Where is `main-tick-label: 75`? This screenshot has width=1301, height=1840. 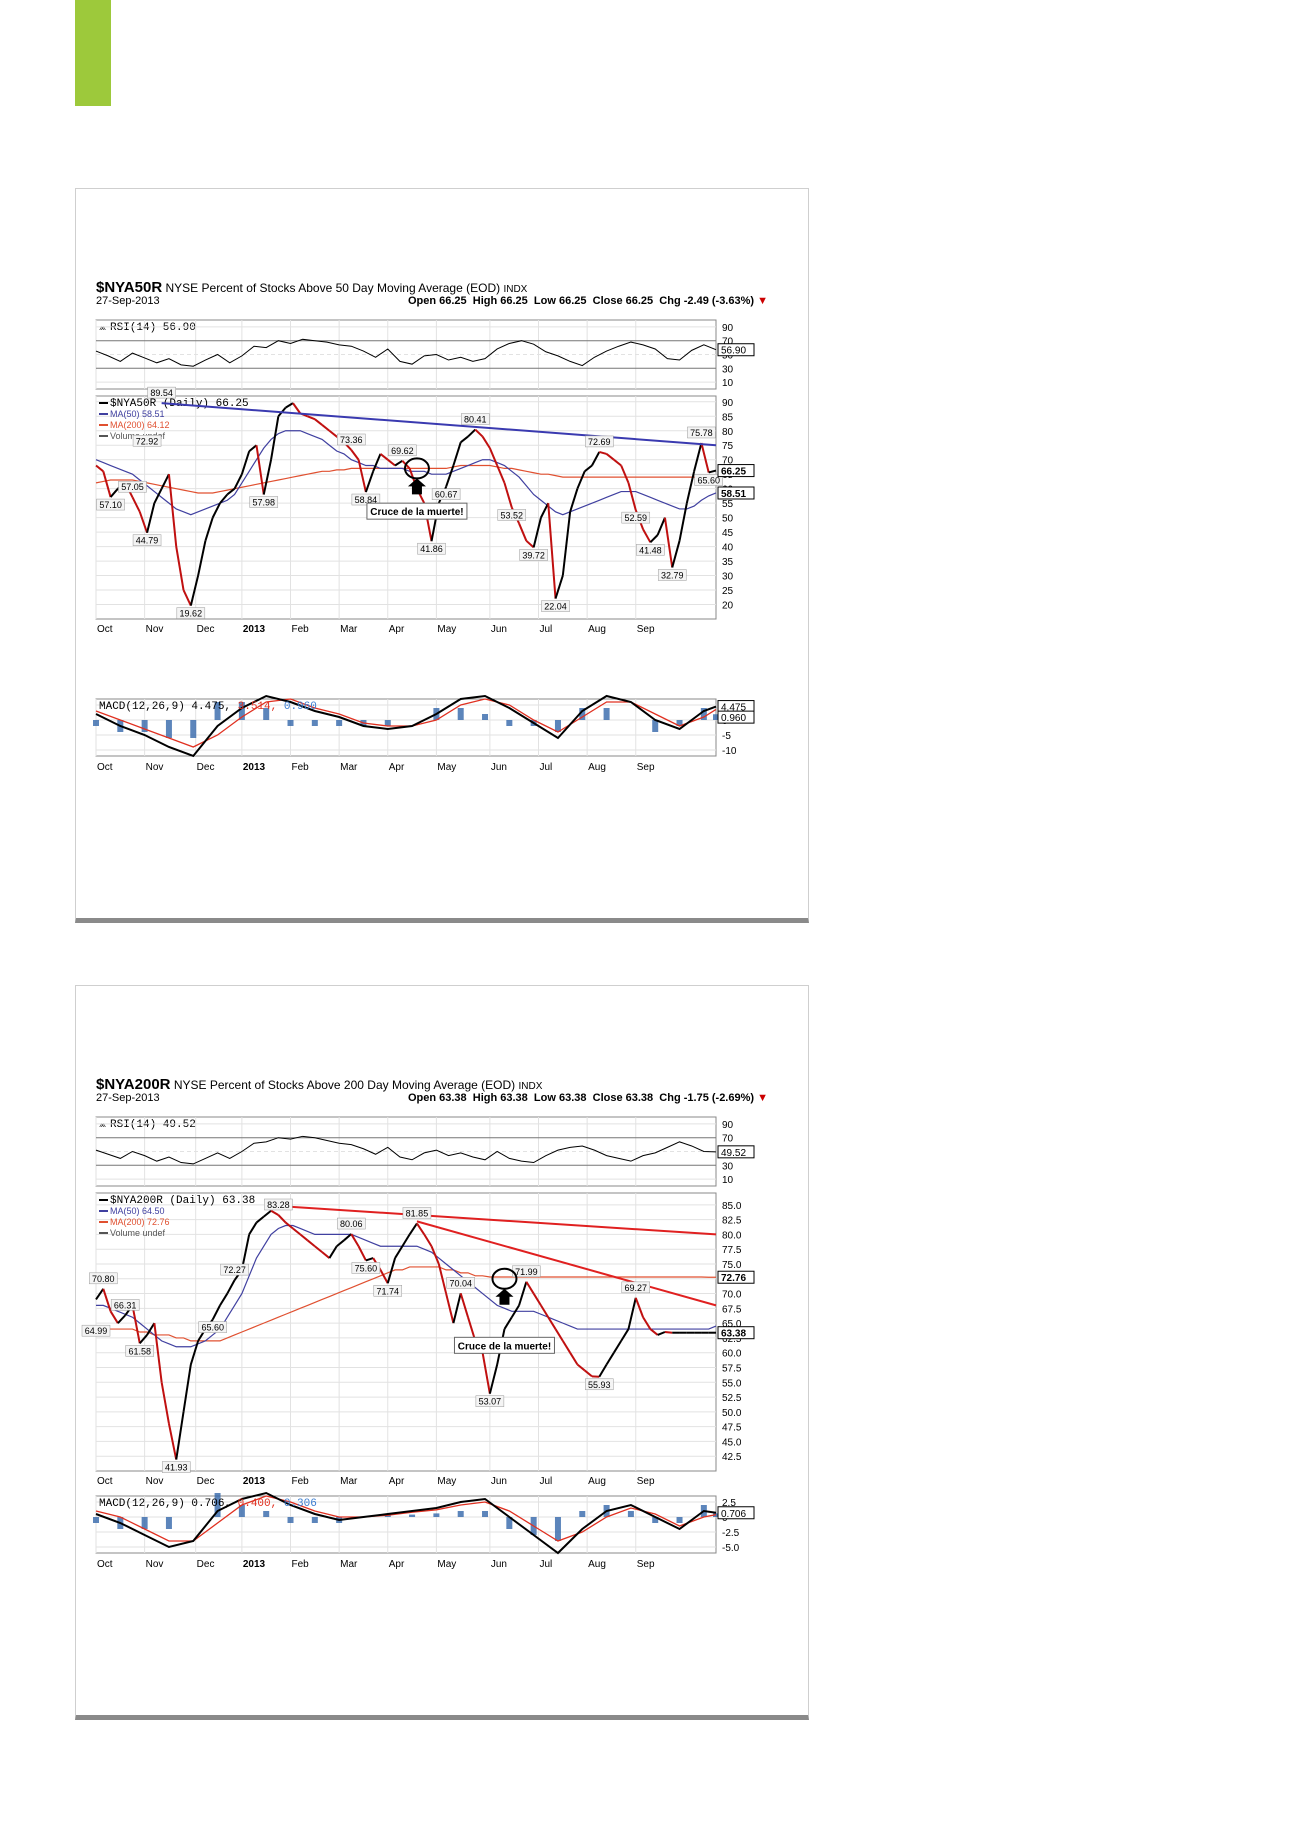 main-tick-label: 75 is located at coordinates (728, 446).